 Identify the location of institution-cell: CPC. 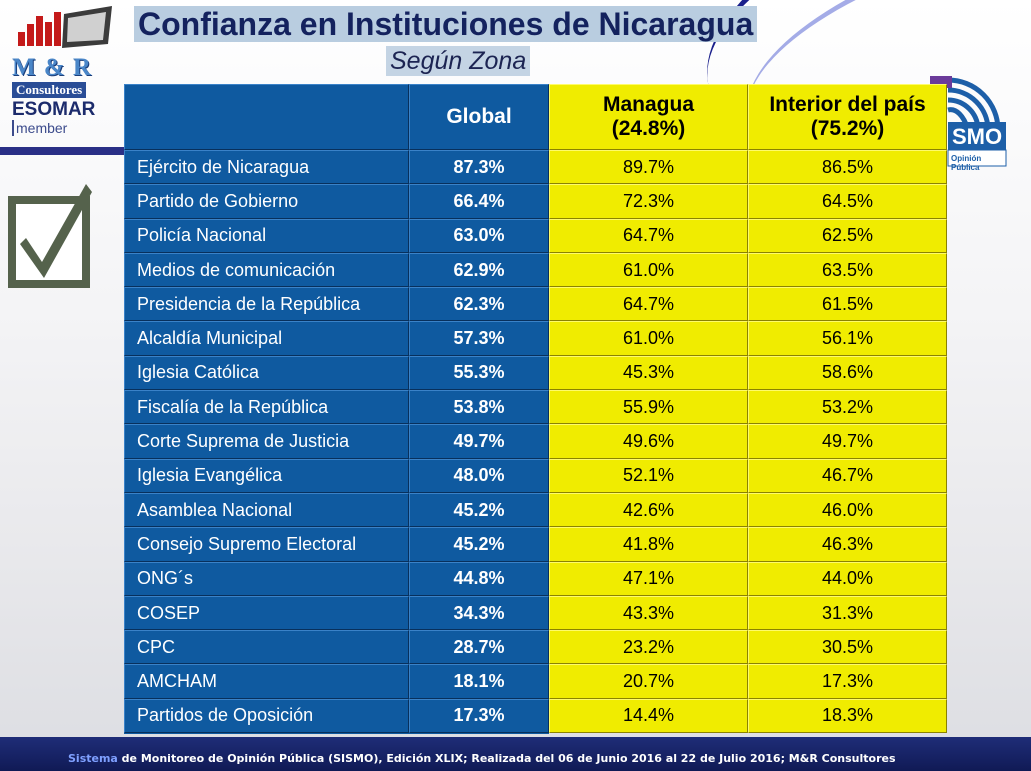
(266, 647).